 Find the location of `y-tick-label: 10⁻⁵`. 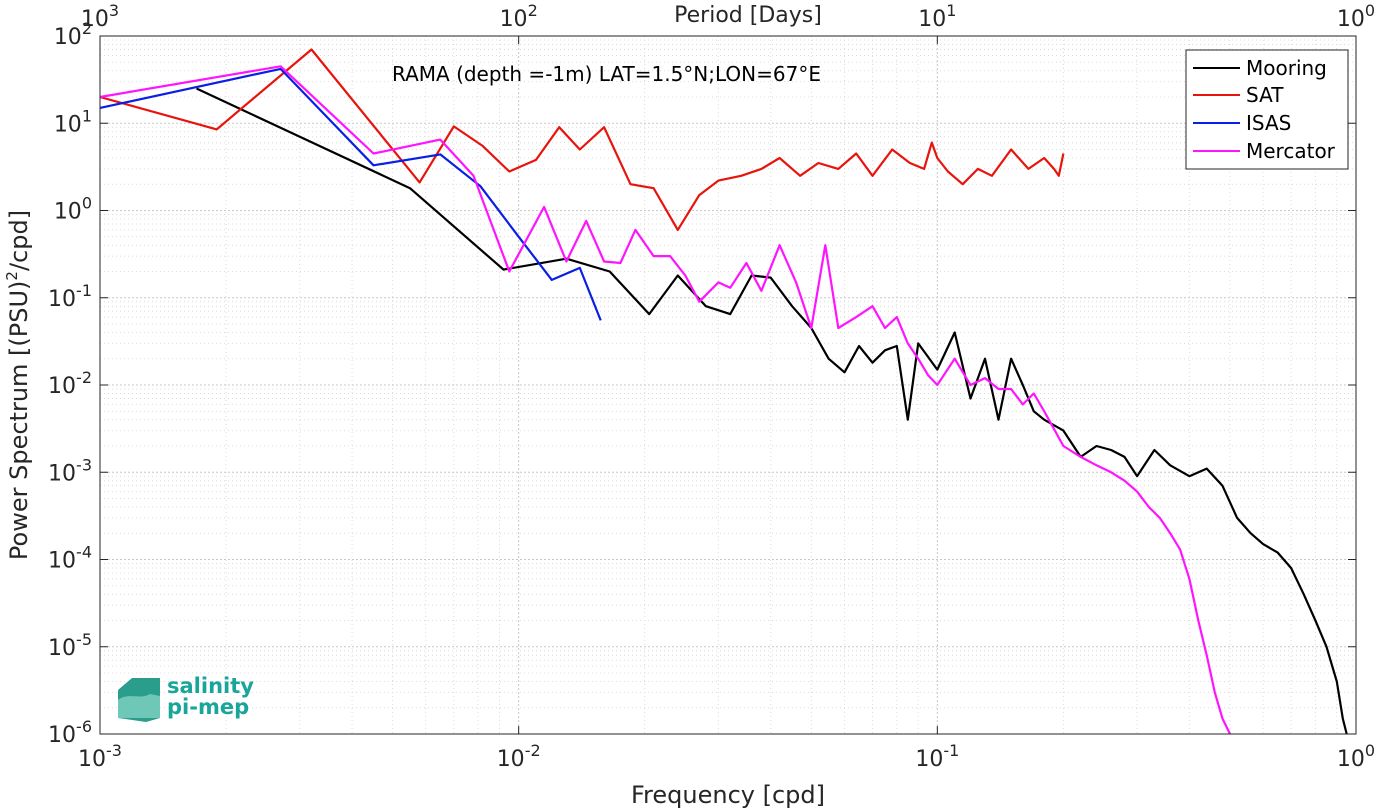

y-tick-label: 10⁻⁵ is located at coordinates (70, 645).